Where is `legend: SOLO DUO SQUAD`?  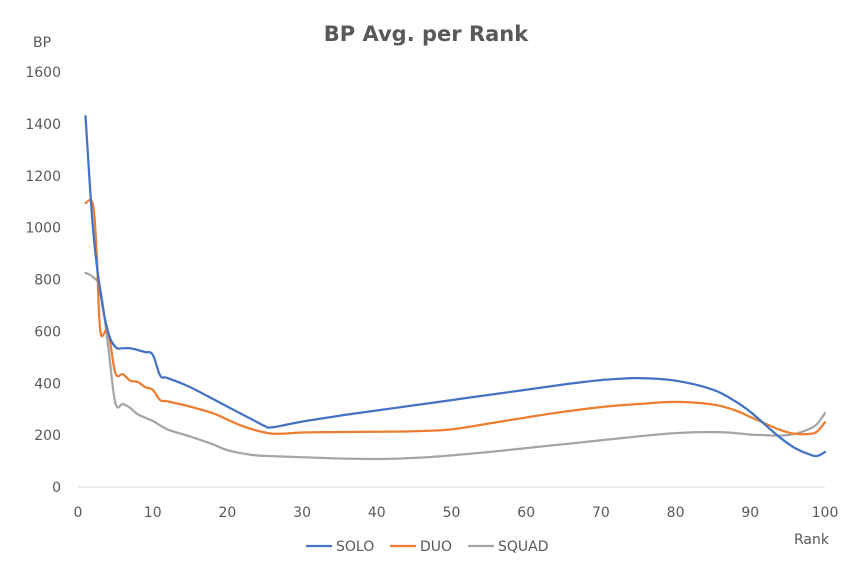
legend: SOLO DUO SQUAD is located at coordinates (427, 547).